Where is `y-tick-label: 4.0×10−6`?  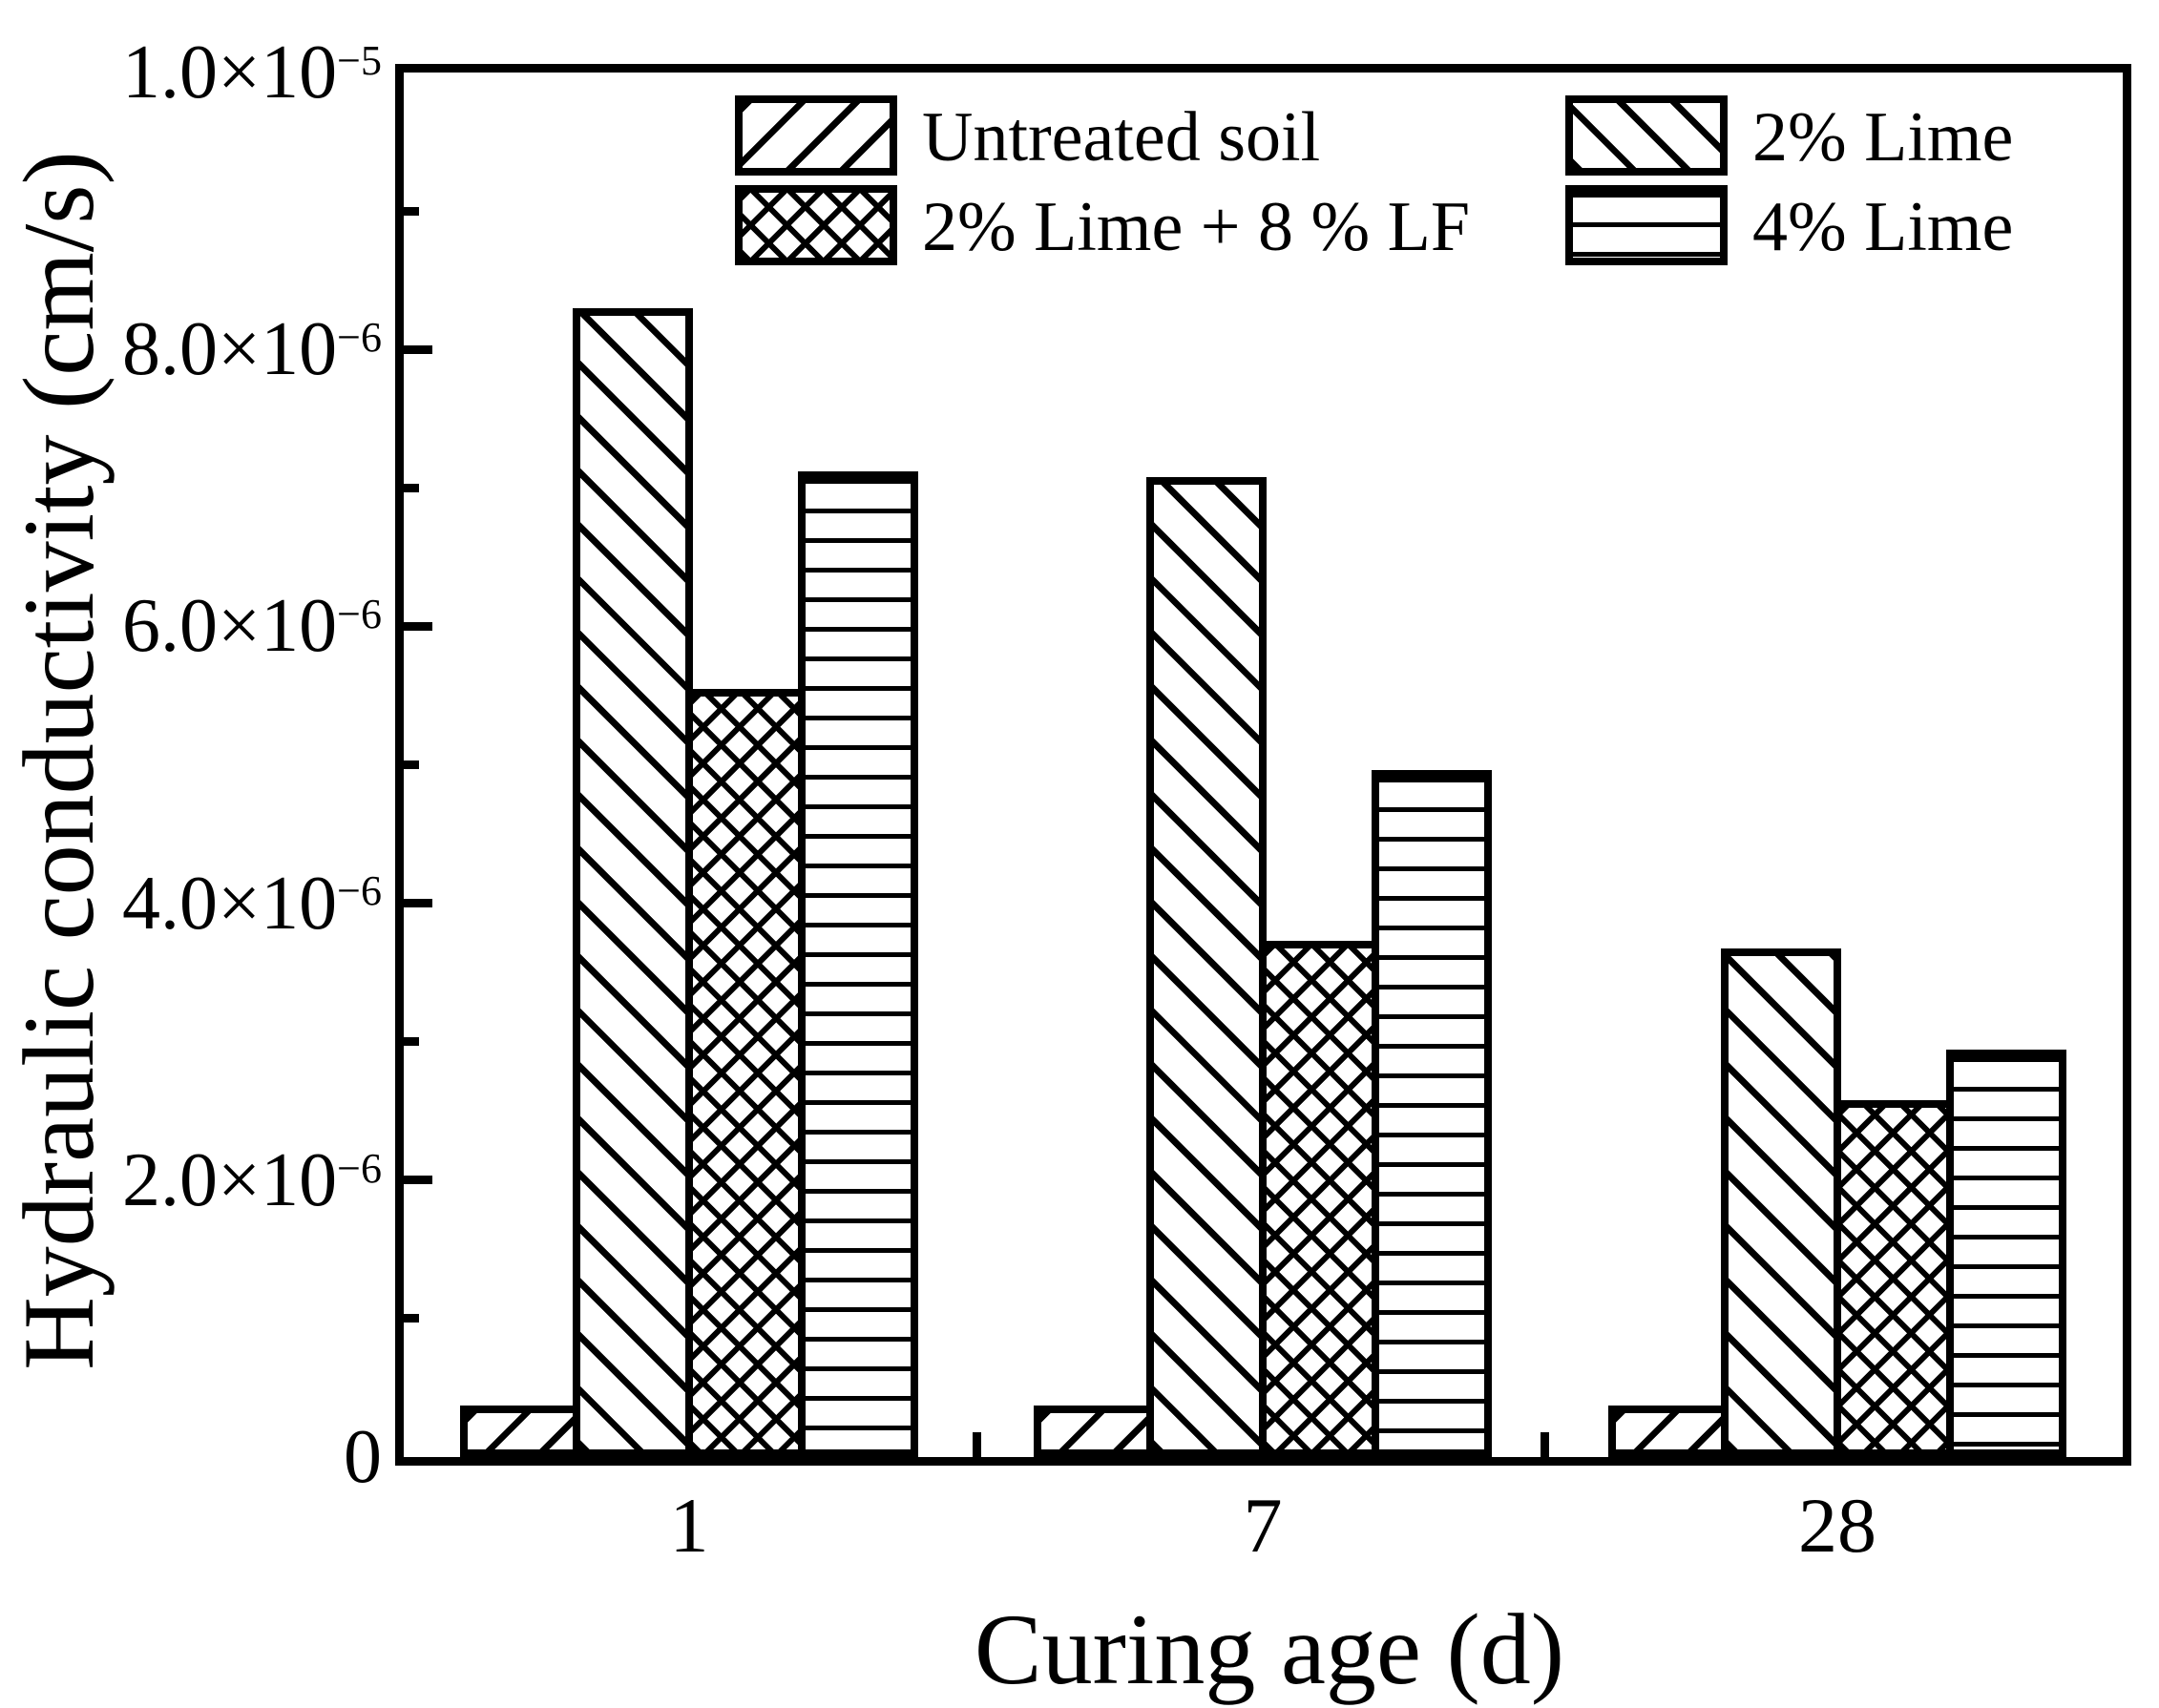 y-tick-label: 4.0×10−6 is located at coordinates (191, 903).